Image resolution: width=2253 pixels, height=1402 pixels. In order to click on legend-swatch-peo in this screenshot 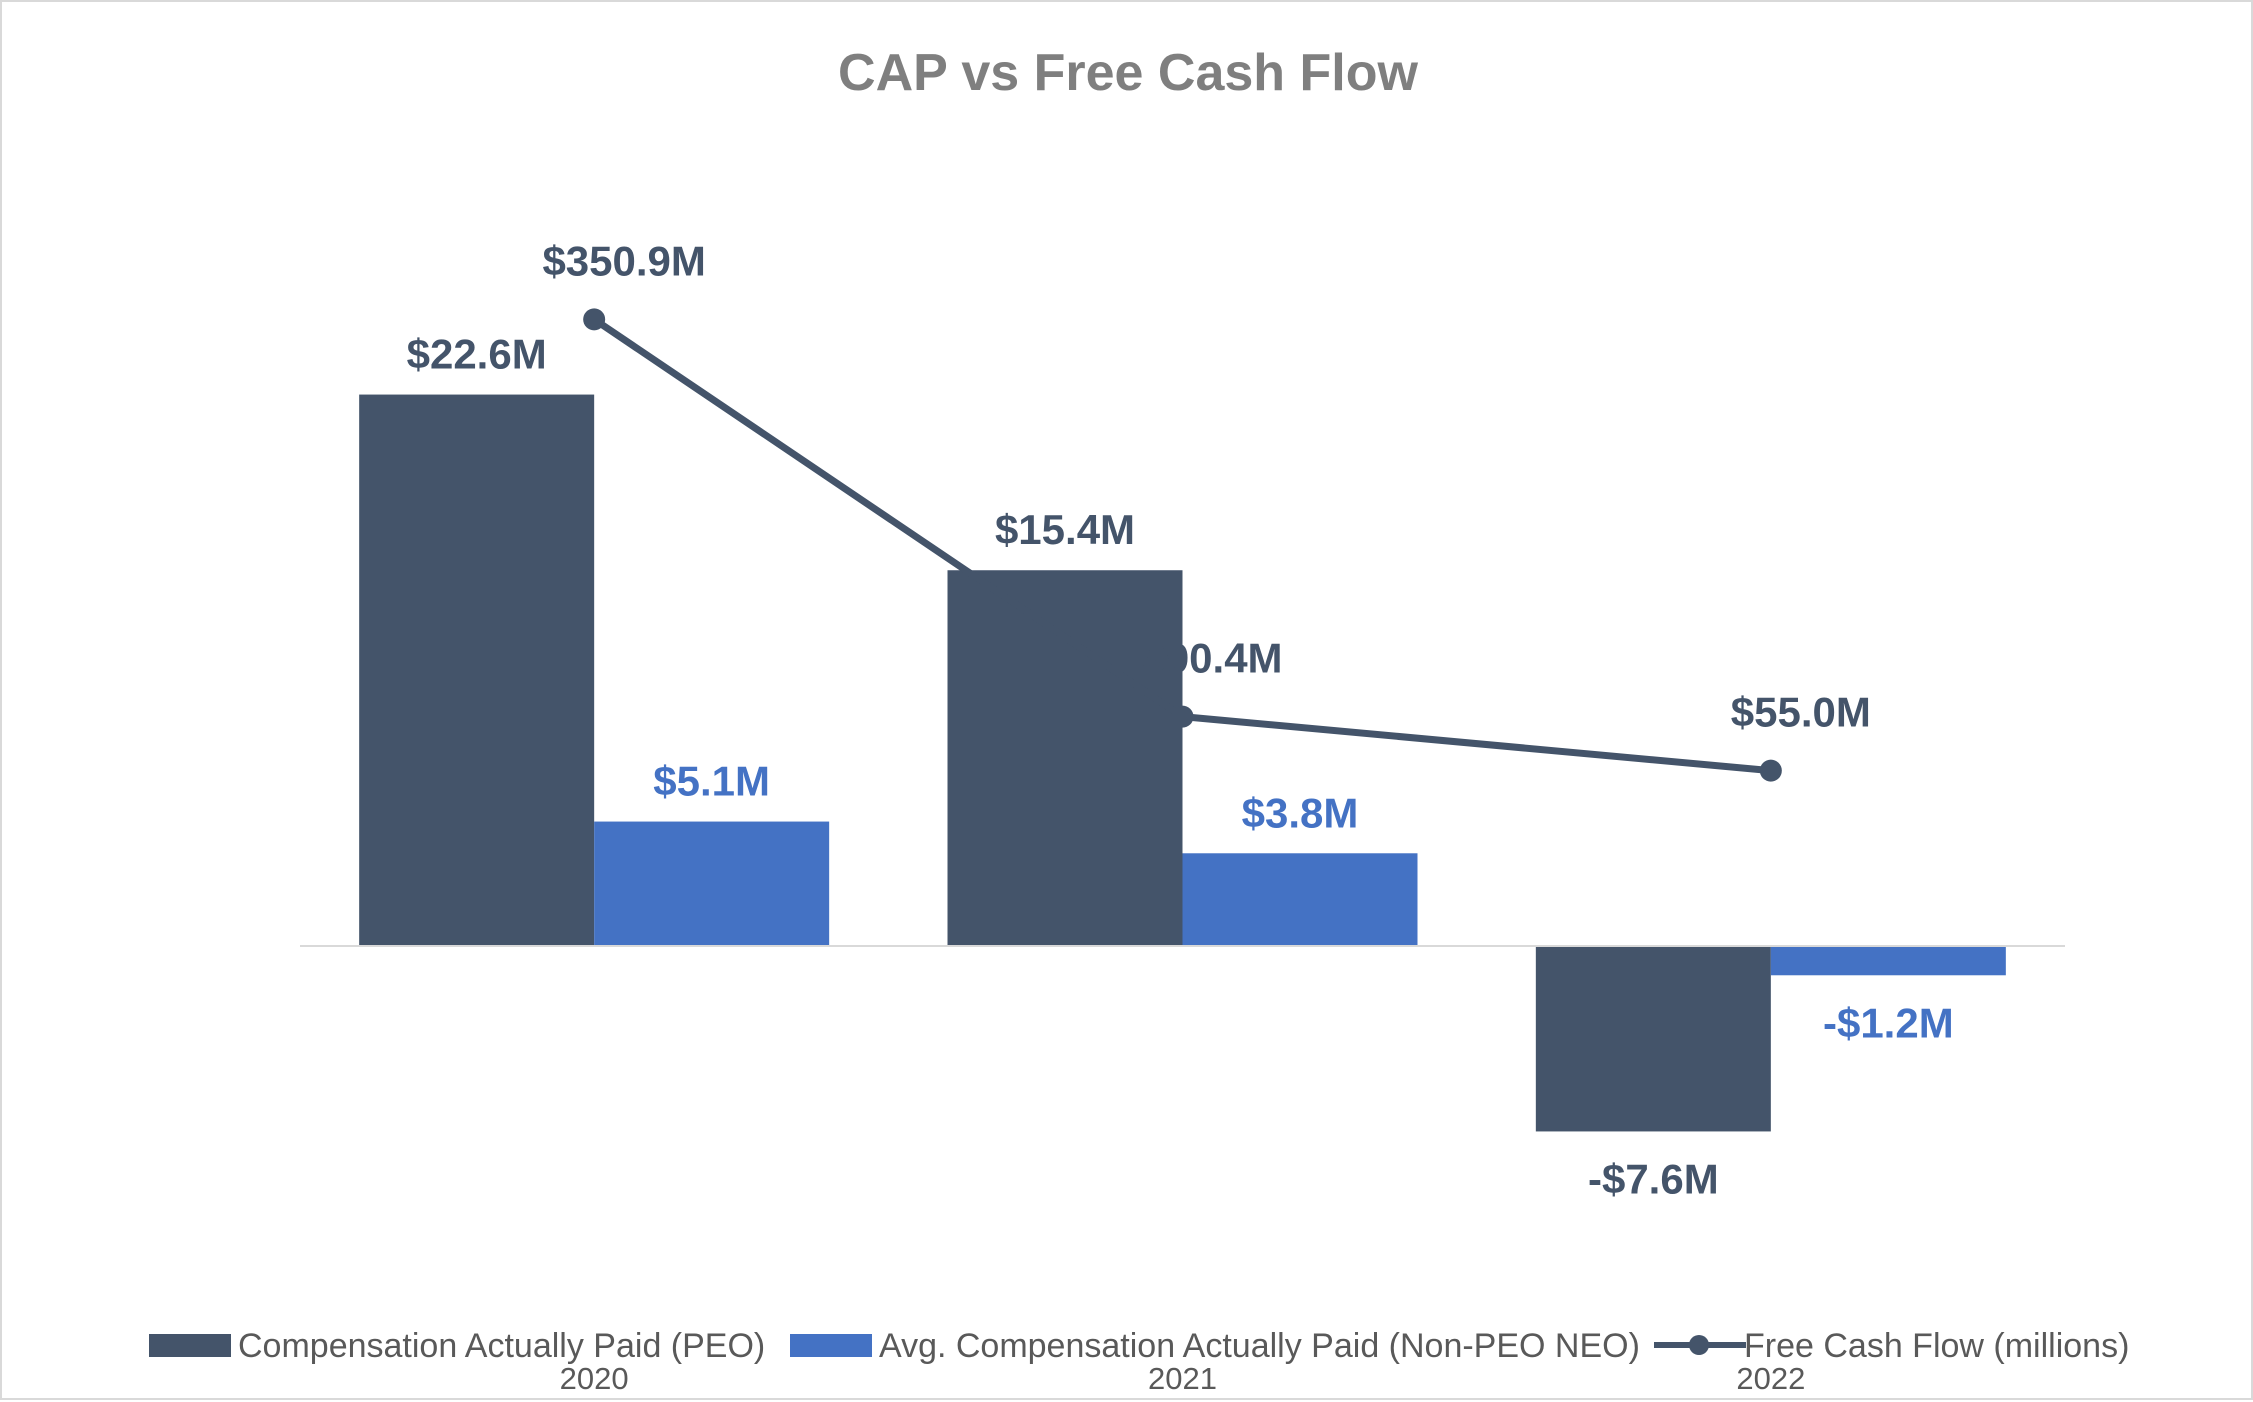, I will do `click(190, 1345)`.